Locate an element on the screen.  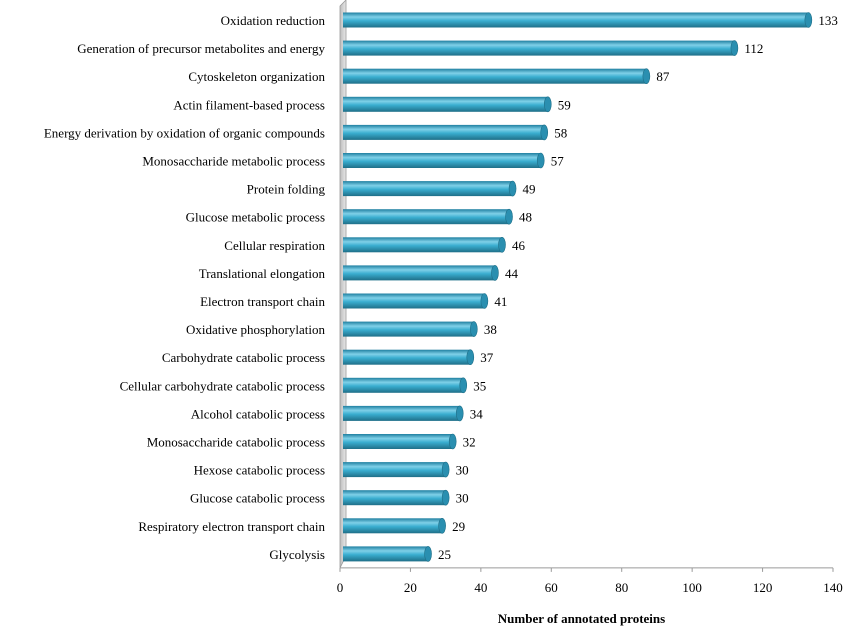
data-label: 29 is located at coordinates (458, 526).